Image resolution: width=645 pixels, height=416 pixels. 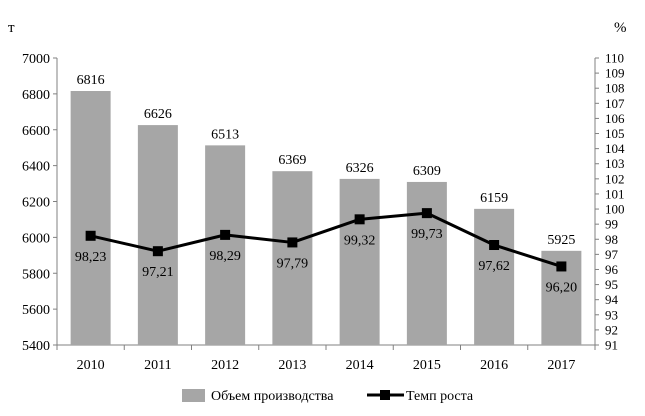 I want to click on right-axis-unit: %, so click(x=620, y=28).